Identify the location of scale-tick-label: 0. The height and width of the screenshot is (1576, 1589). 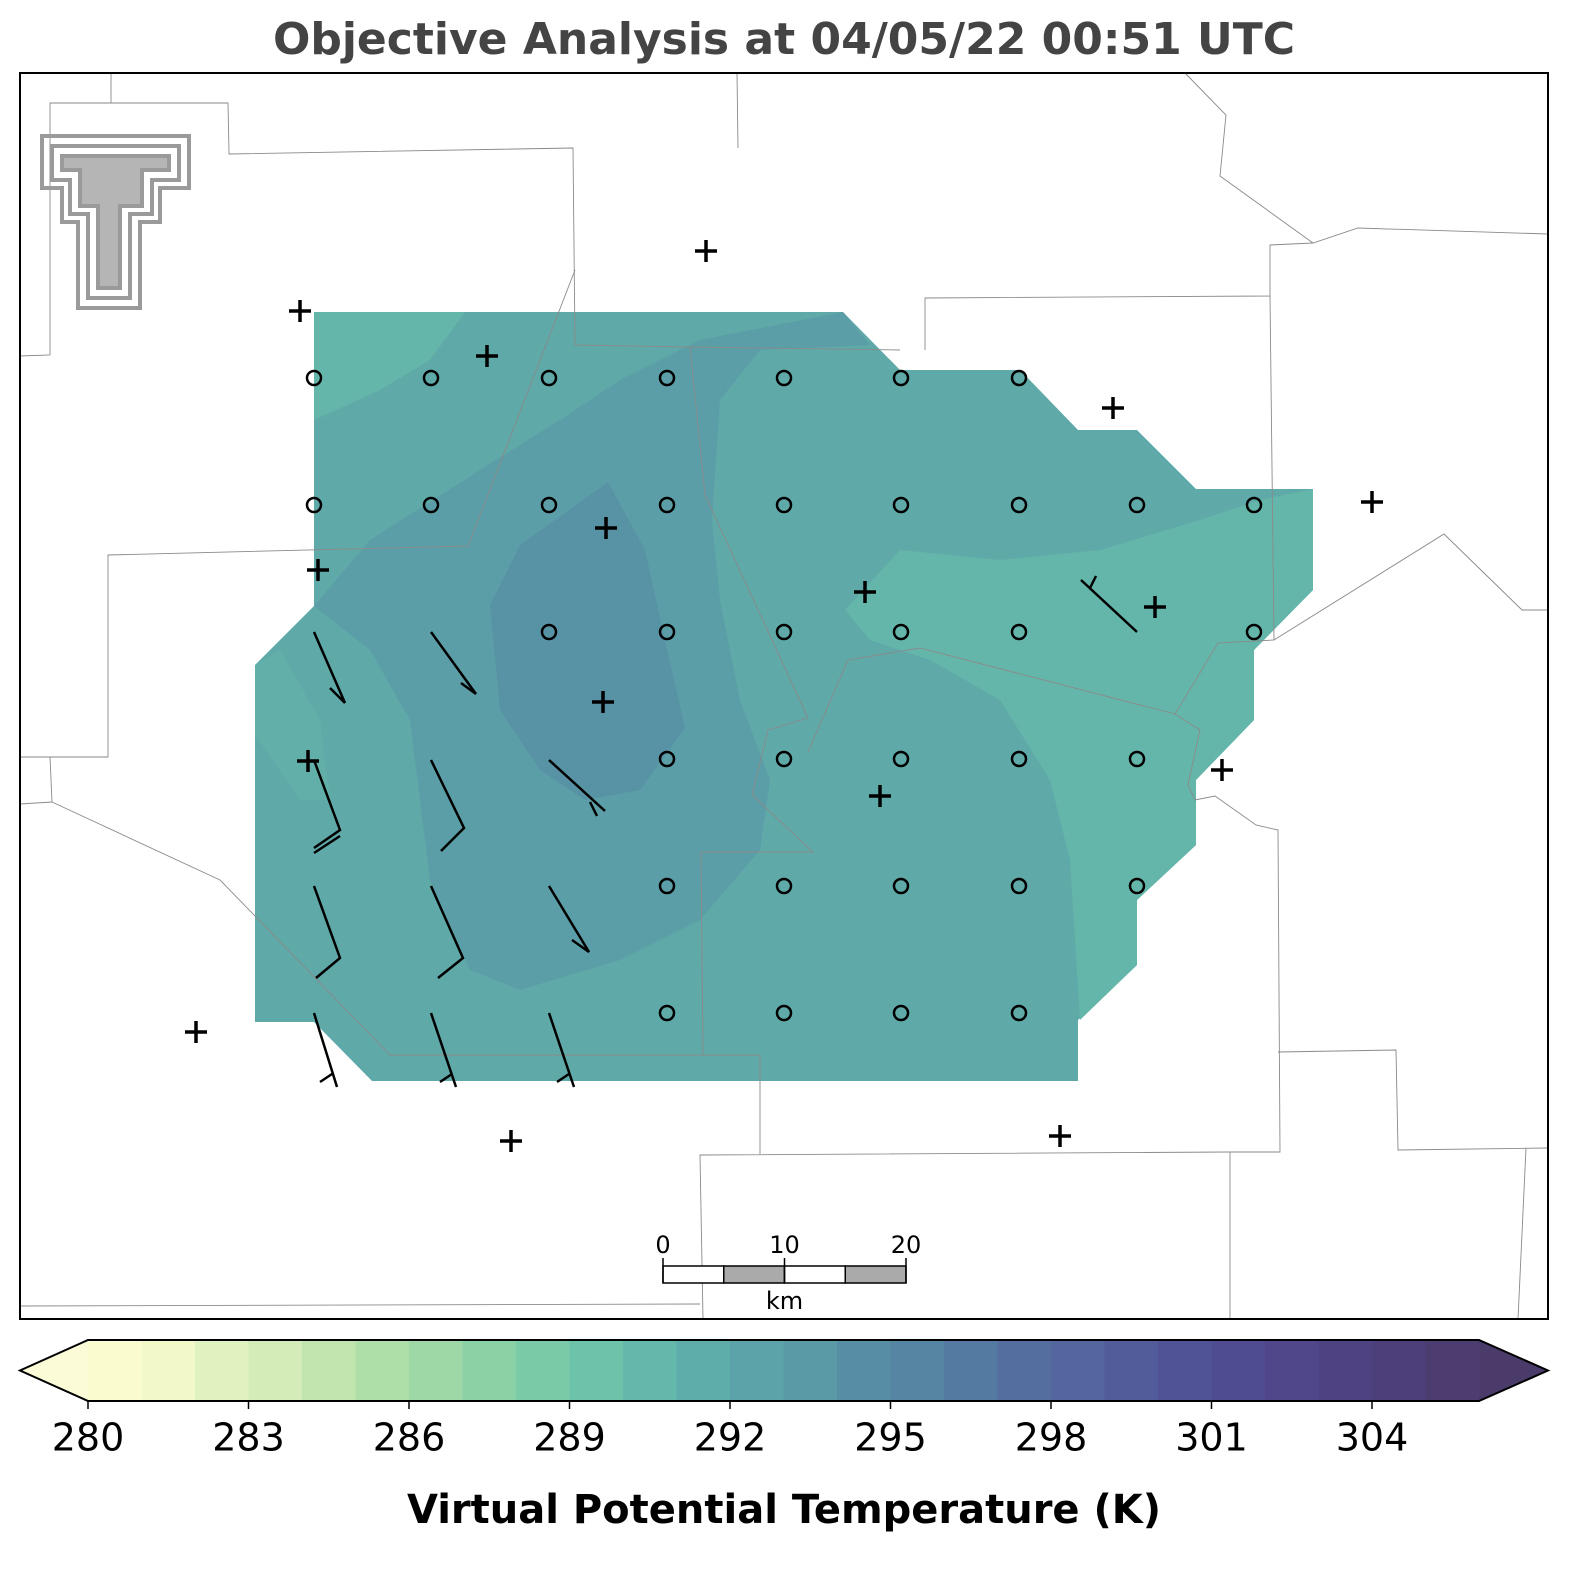
(662, 1245).